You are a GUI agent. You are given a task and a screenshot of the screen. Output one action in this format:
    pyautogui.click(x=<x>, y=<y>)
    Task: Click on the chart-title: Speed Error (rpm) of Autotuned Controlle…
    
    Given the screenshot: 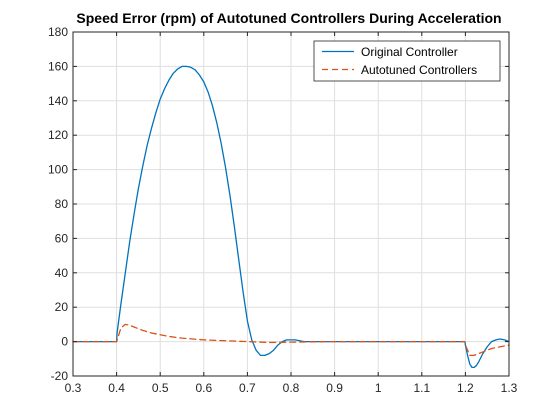 What is the action you would take?
    pyautogui.click(x=288, y=18)
    